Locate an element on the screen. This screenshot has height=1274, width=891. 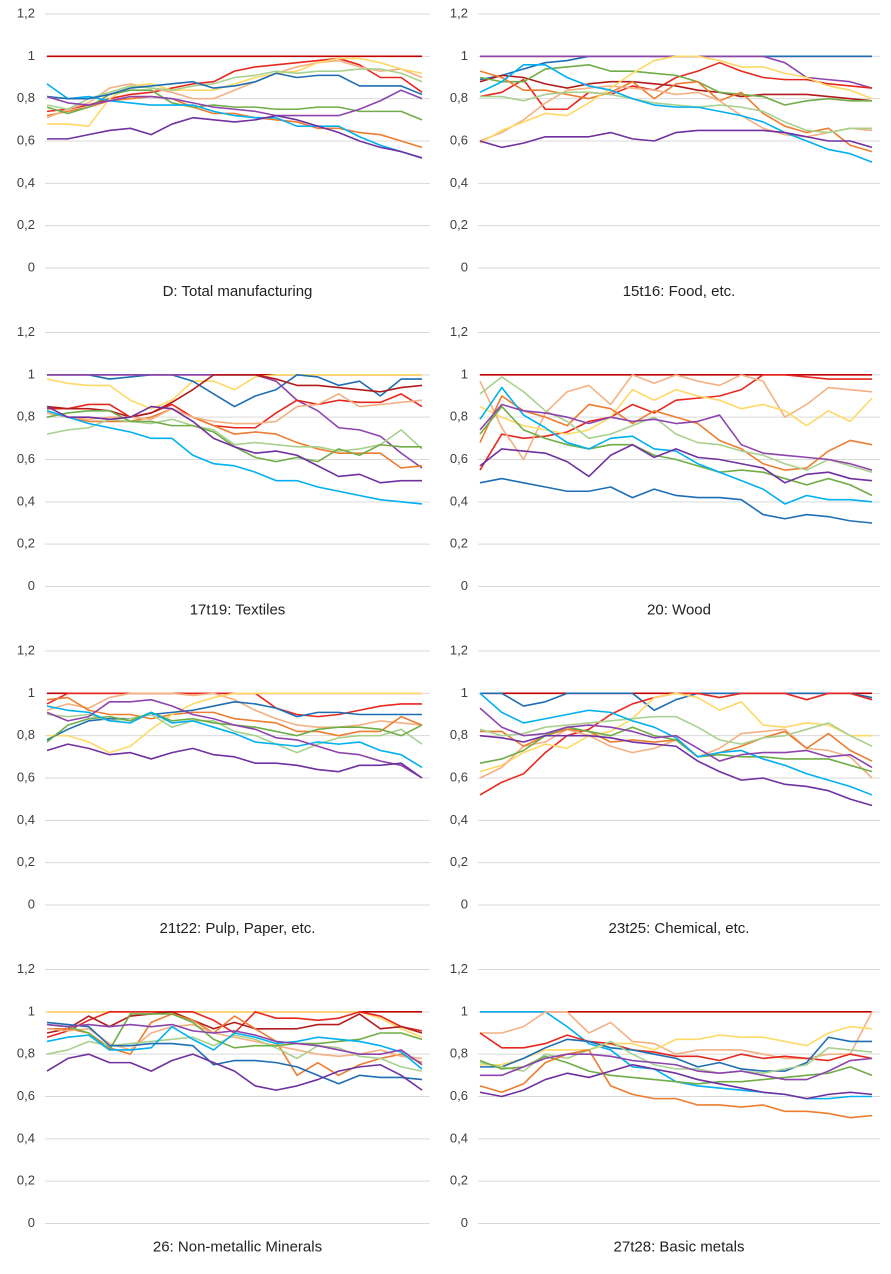
panel: 0 0,2 0,4 0,6 0,8 1 1,2 15t16: Food, etc. is located at coordinates (665, 152).